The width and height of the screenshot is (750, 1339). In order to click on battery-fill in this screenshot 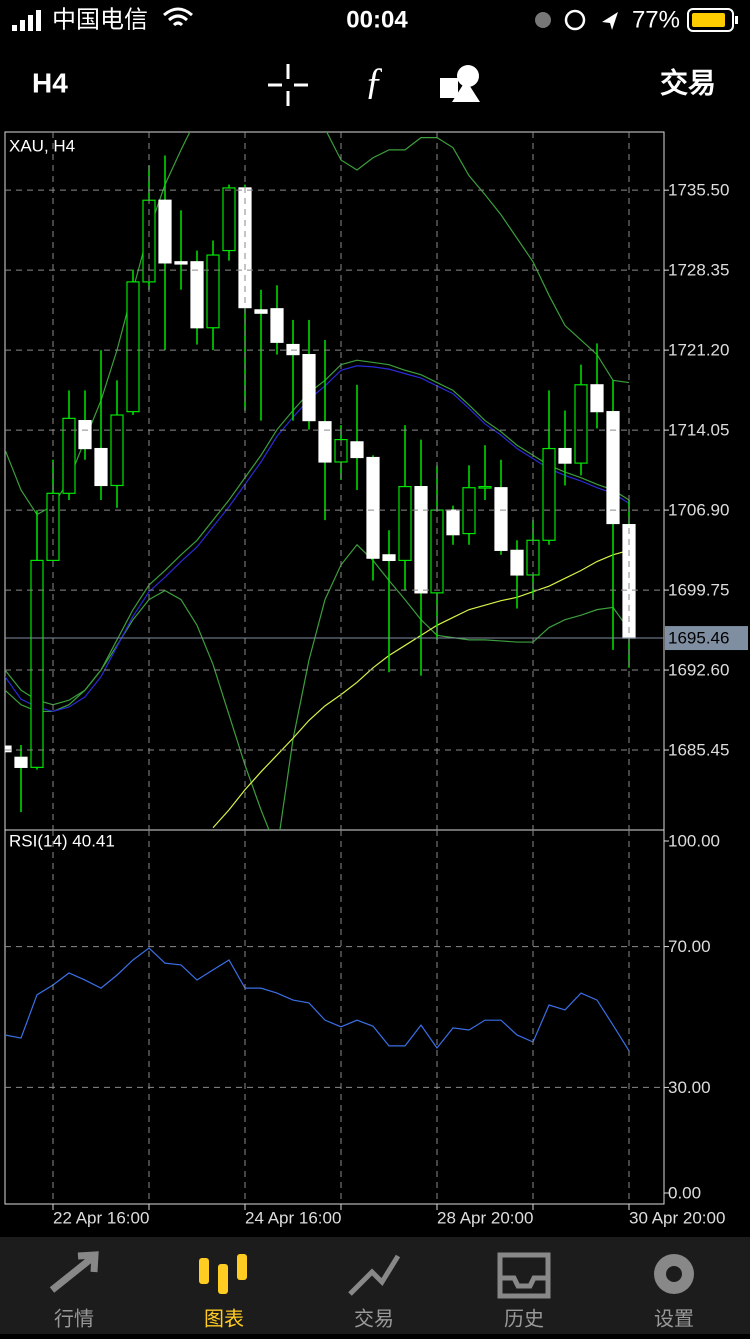, I will do `click(708, 20)`.